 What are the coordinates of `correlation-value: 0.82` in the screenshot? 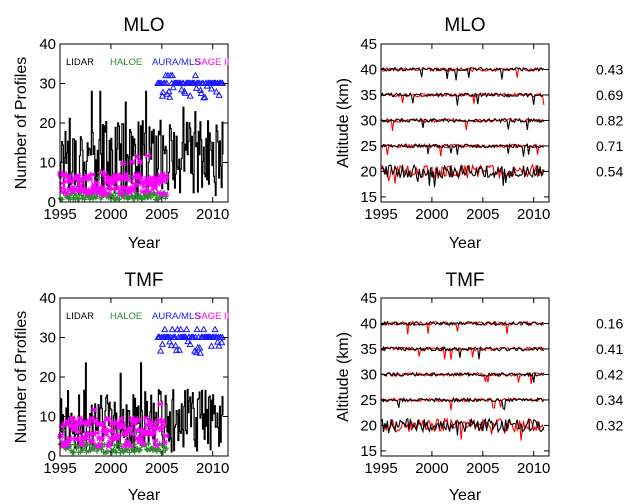 It's located at (609, 120).